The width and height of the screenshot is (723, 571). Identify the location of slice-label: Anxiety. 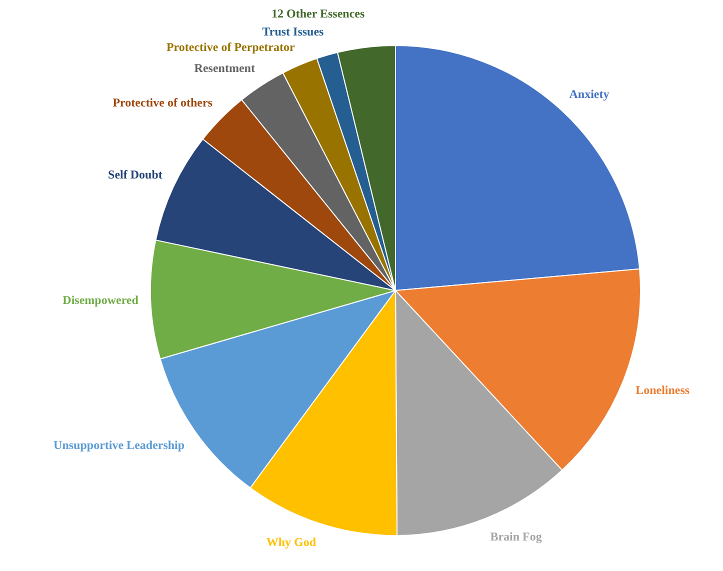
(589, 93).